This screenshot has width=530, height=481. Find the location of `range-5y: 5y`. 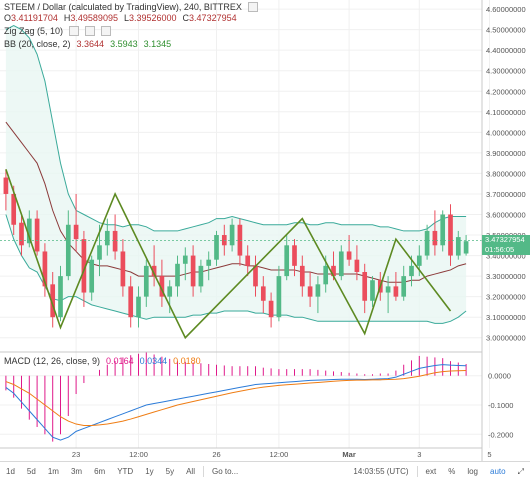

range-5y: 5y is located at coordinates (170, 471).